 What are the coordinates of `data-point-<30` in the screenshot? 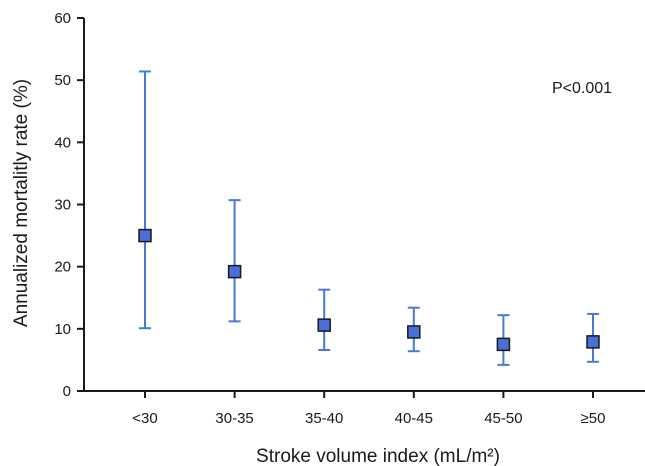 It's located at (145, 200).